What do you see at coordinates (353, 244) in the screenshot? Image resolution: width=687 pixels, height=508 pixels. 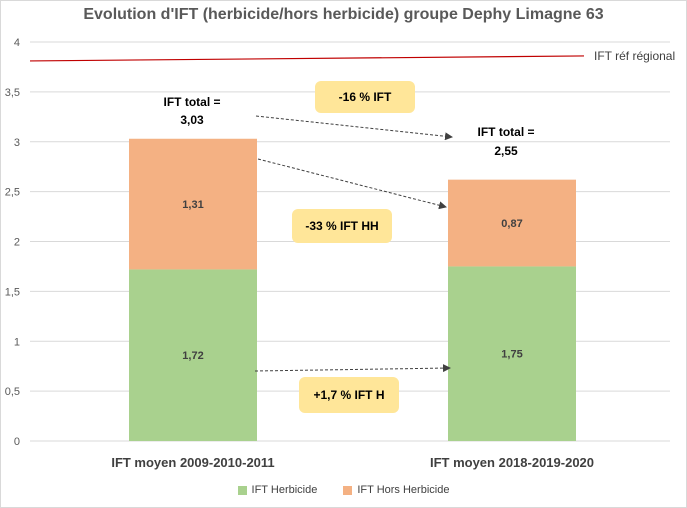 I see `arrows` at bounding box center [353, 244].